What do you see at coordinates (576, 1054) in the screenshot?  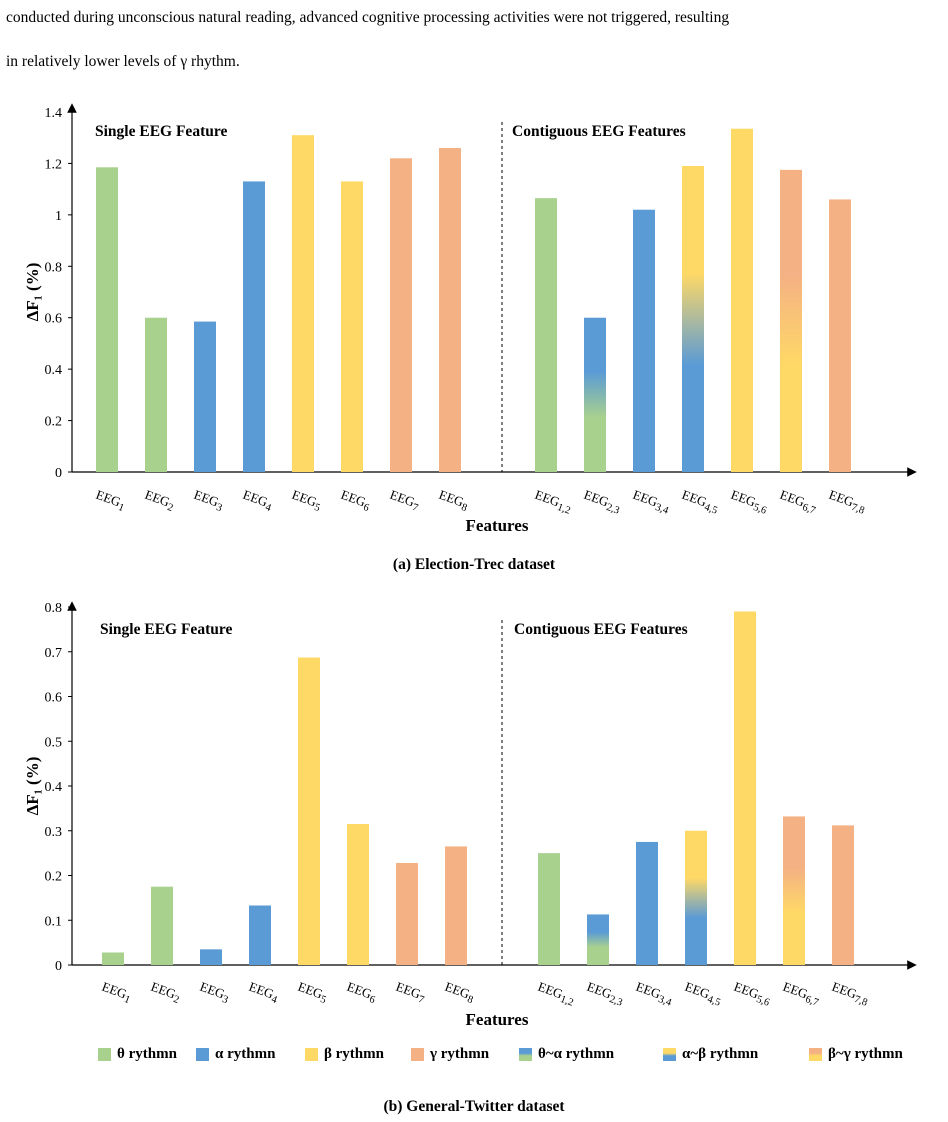 I see `legend-label: θ~α rythmn` at bounding box center [576, 1054].